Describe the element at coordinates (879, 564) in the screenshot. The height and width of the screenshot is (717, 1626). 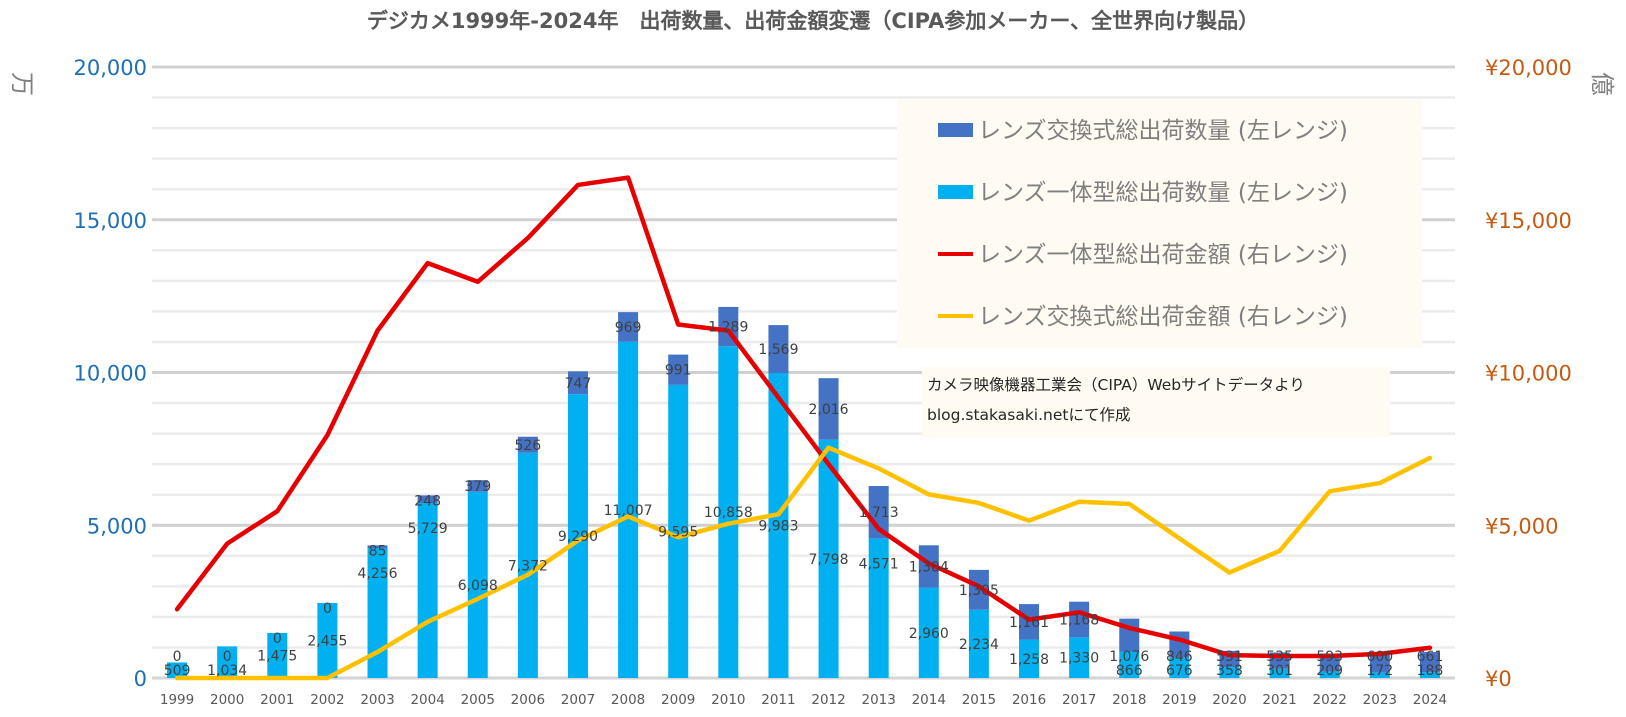
I see `data-label-integrated: 4,571` at that location.